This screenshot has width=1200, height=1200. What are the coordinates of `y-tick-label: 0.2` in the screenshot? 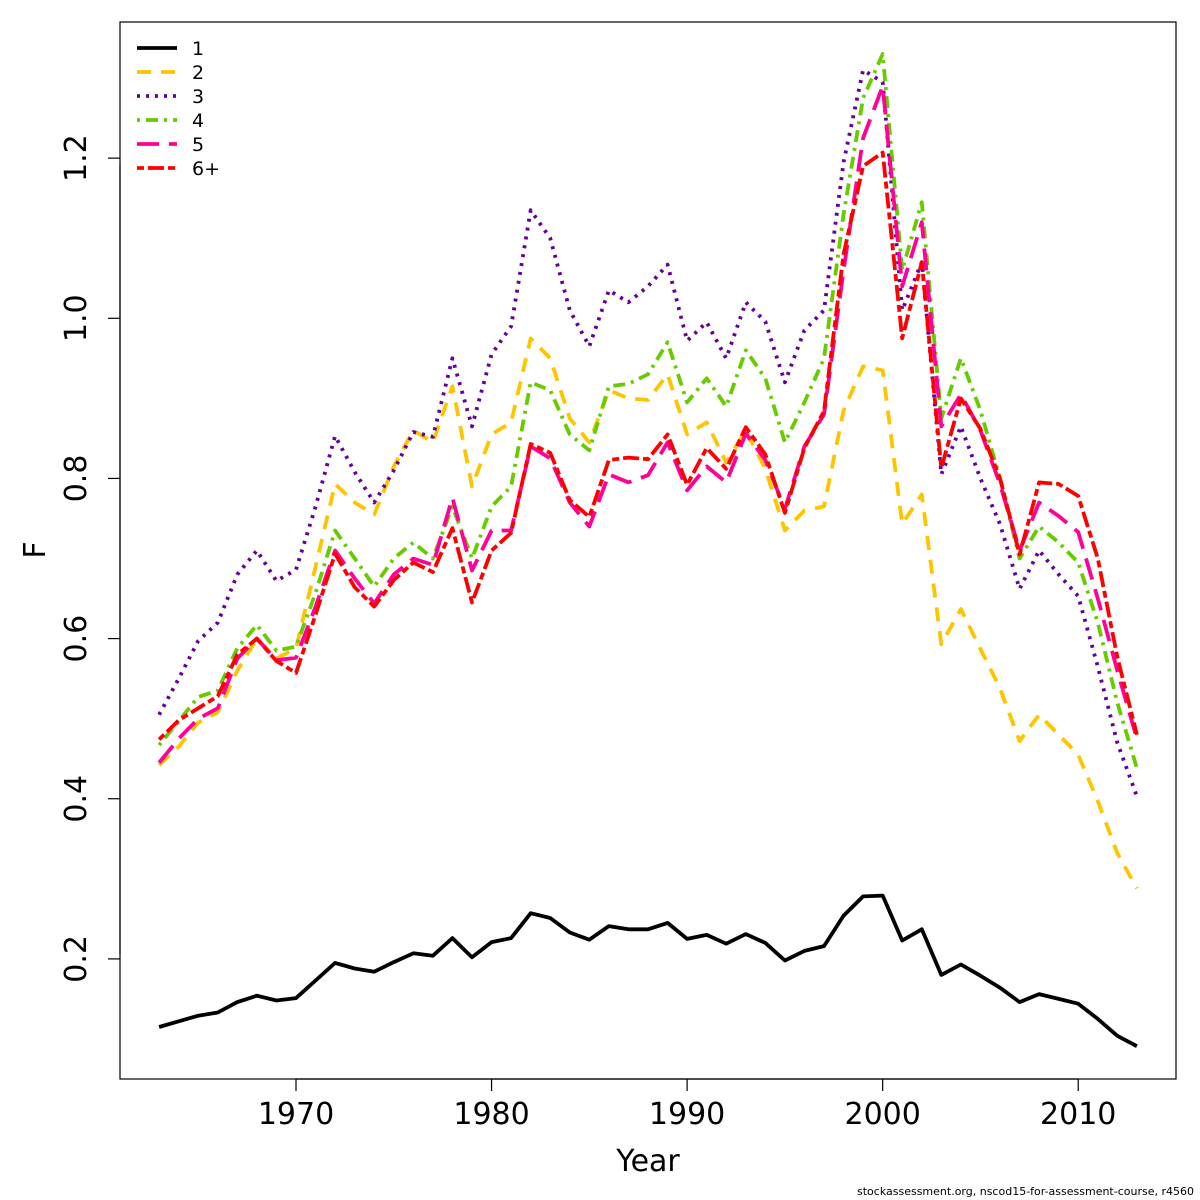 It's located at (76, 959).